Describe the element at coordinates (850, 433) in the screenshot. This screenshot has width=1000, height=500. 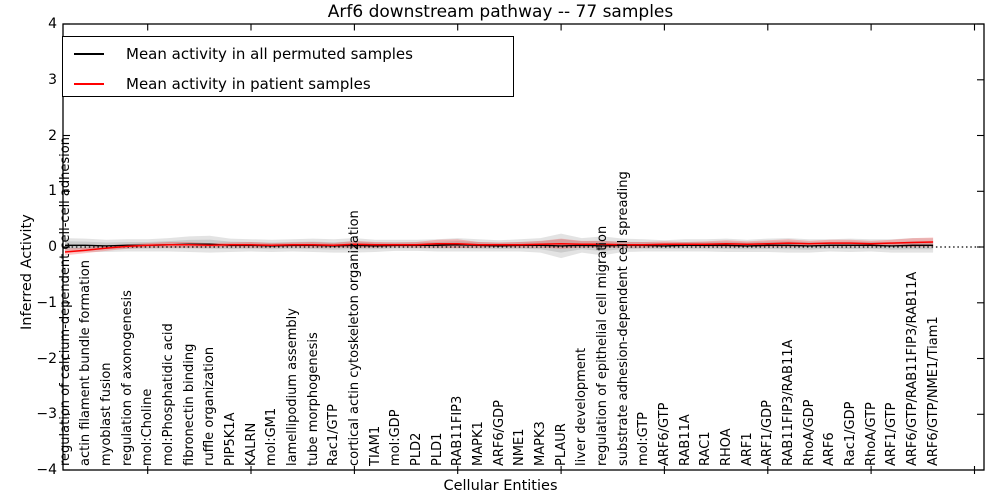
I see `x-category-label: Rac1/GDP` at that location.